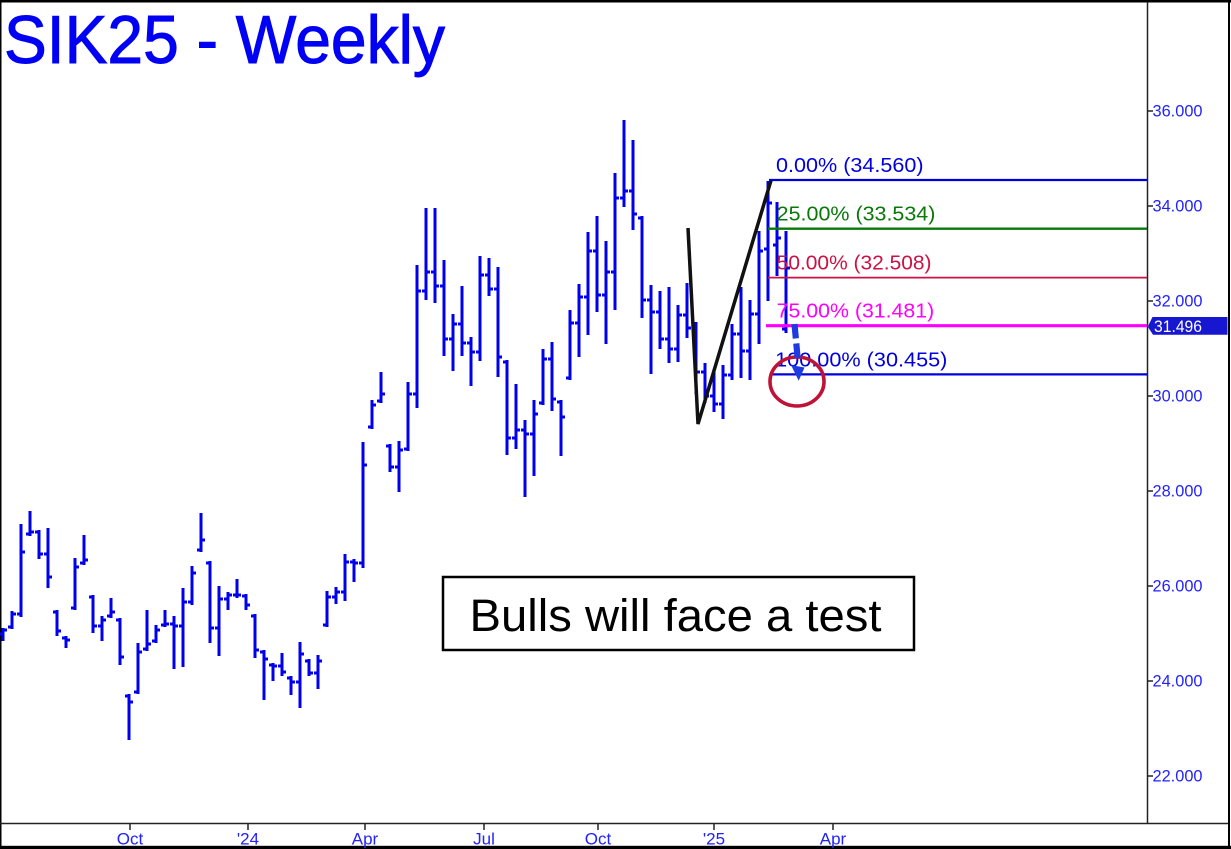  What do you see at coordinates (1178, 587) in the screenshot?
I see `svg-text: 26.000` at bounding box center [1178, 587].